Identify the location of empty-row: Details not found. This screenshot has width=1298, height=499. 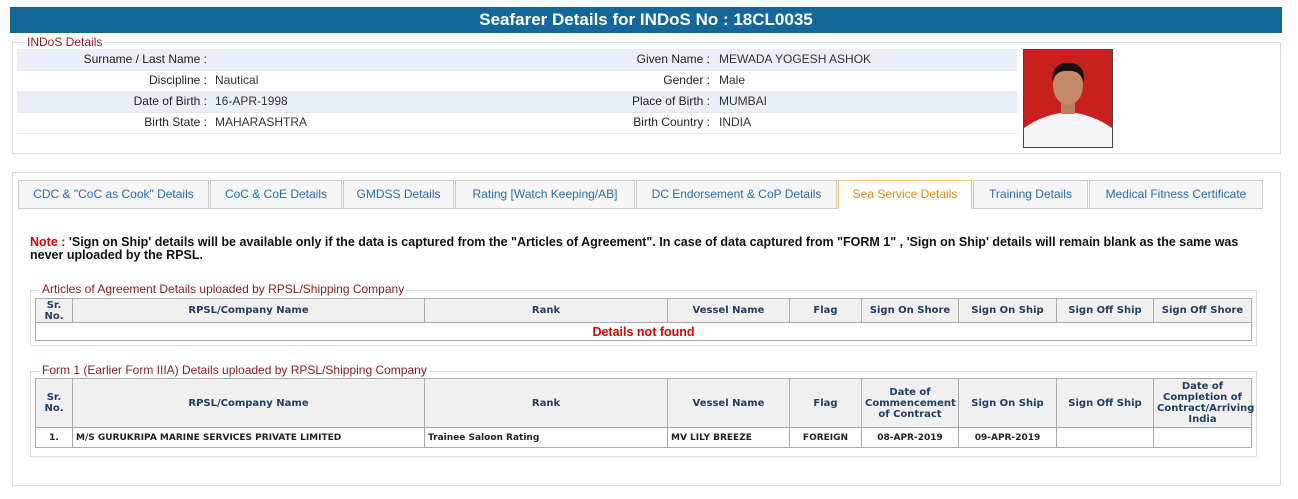
(643, 331).